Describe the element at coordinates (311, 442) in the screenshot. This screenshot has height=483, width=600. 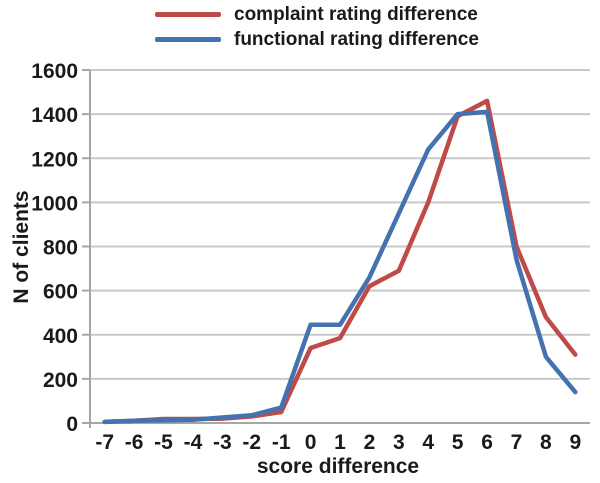
I see `x-tick-label: 0` at that location.